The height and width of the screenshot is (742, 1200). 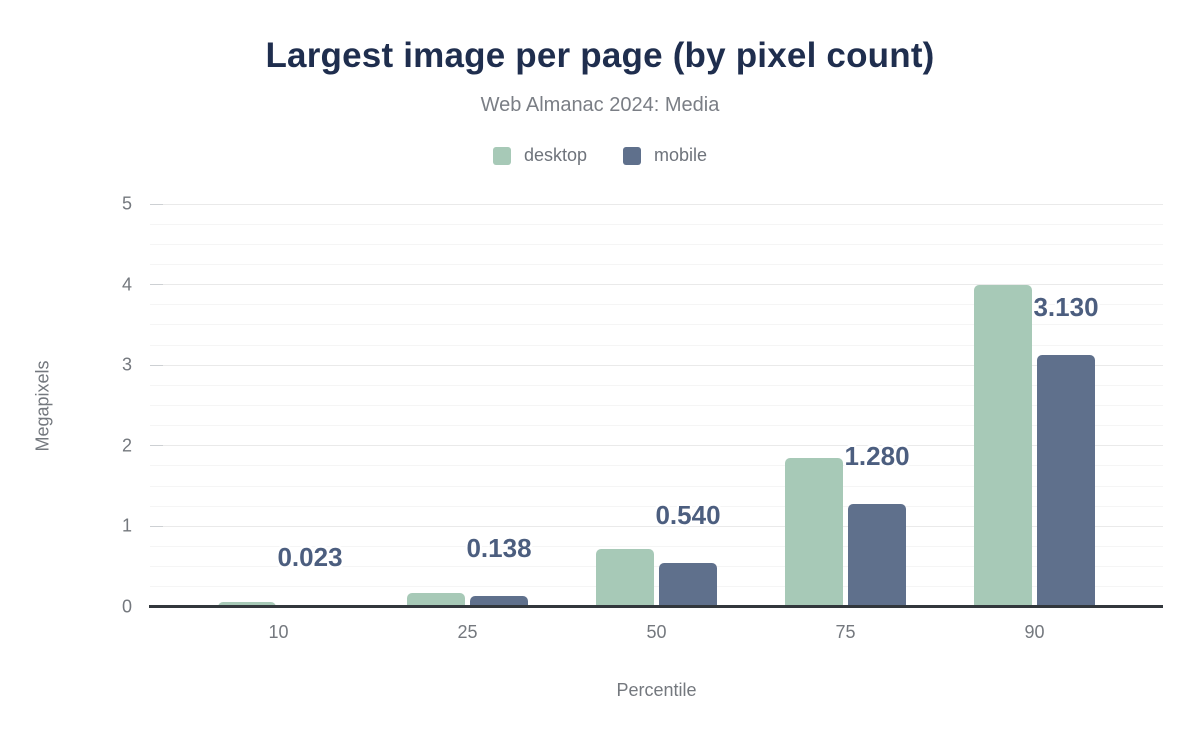 I want to click on bar-desktop-p25, so click(x=436, y=599).